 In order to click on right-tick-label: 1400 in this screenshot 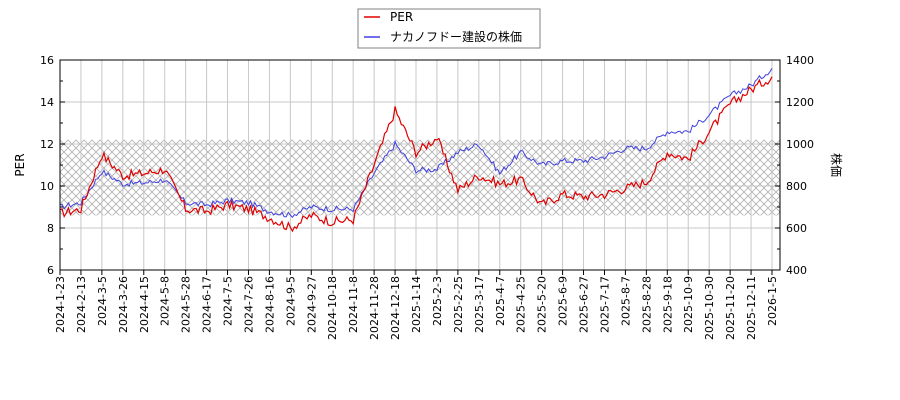, I will do `click(800, 60)`.